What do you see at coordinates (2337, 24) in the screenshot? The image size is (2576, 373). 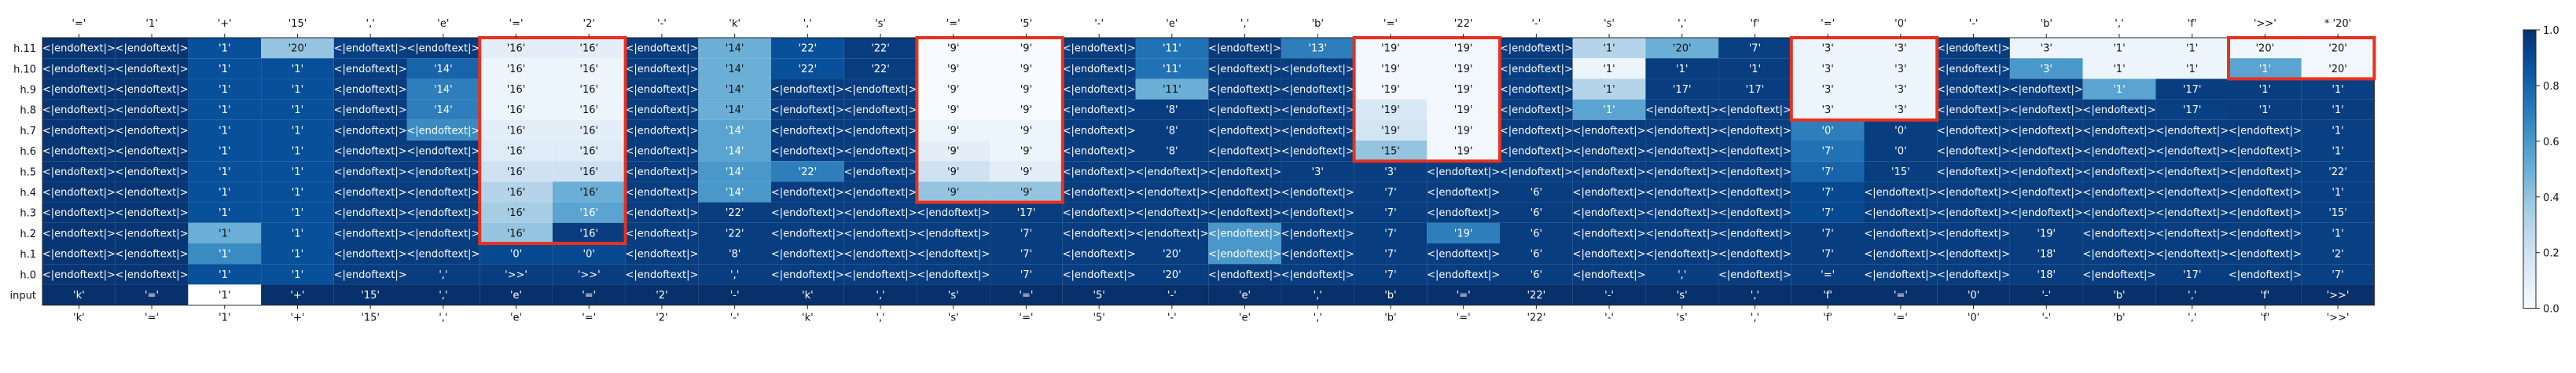 I see `top-tick-label: * '20'` at bounding box center [2337, 24].